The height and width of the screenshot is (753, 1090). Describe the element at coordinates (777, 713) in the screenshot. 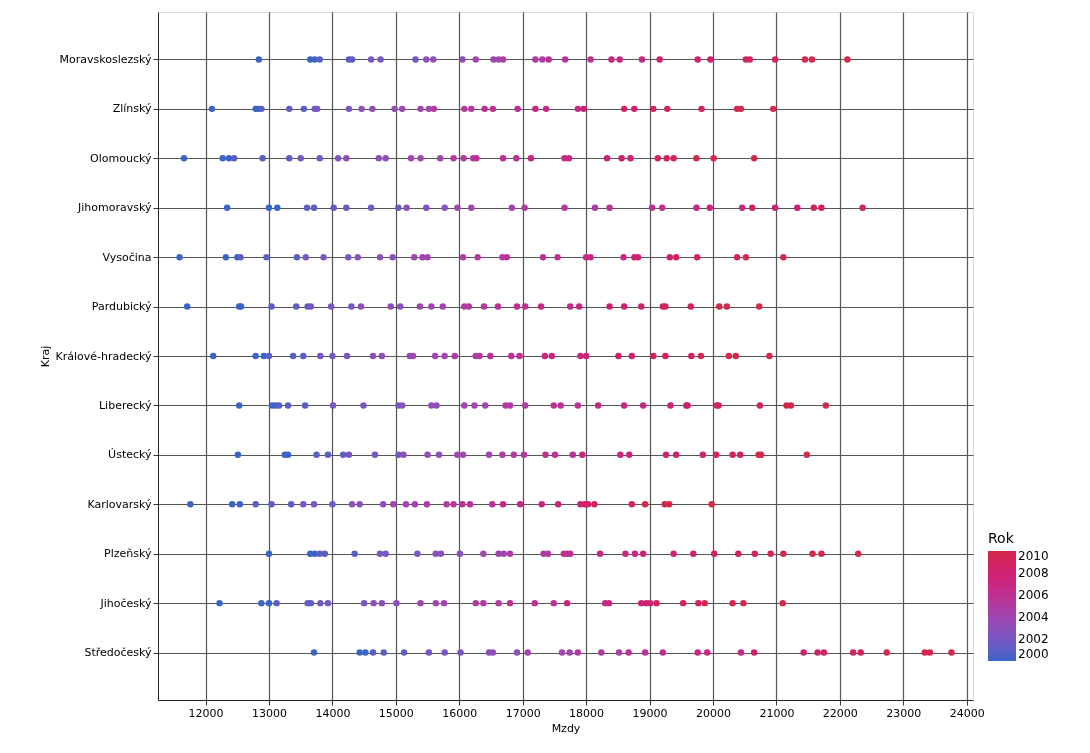

I see `x-tick-label: 21000` at that location.